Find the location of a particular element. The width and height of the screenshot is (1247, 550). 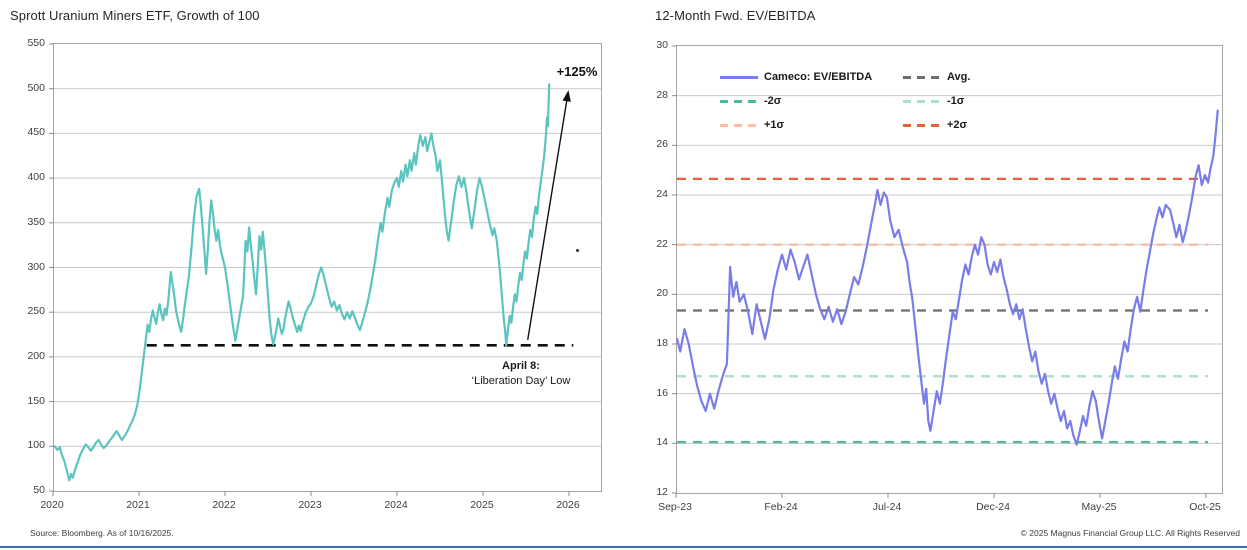

x-tick-label: 2026 is located at coordinates (568, 505).